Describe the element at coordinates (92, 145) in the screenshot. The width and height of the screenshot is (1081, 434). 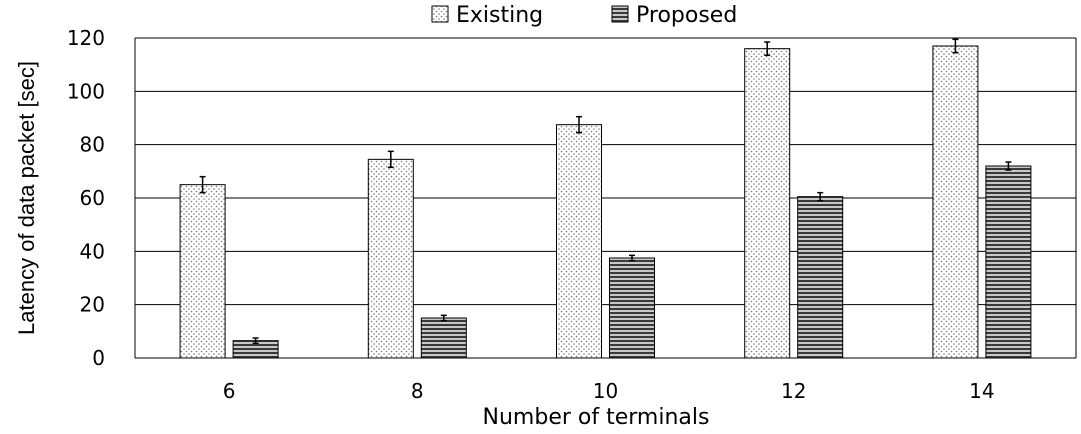
I see `y-tick-label: 80` at that location.